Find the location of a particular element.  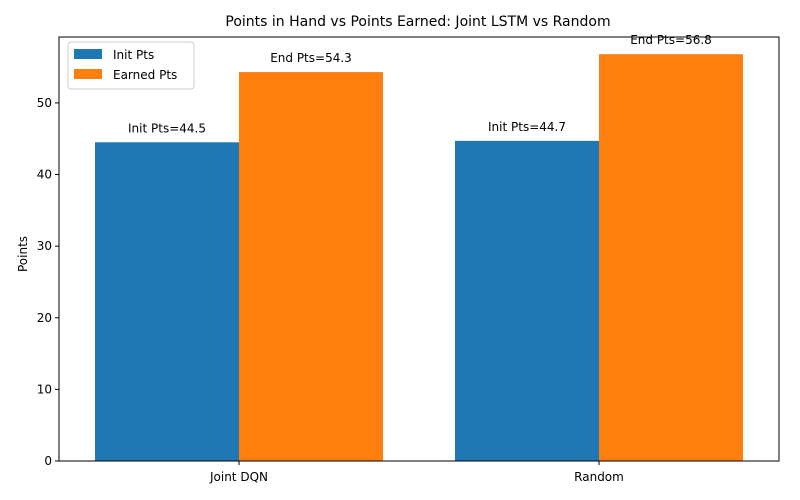

y-tick-label: 40 is located at coordinates (44, 175).